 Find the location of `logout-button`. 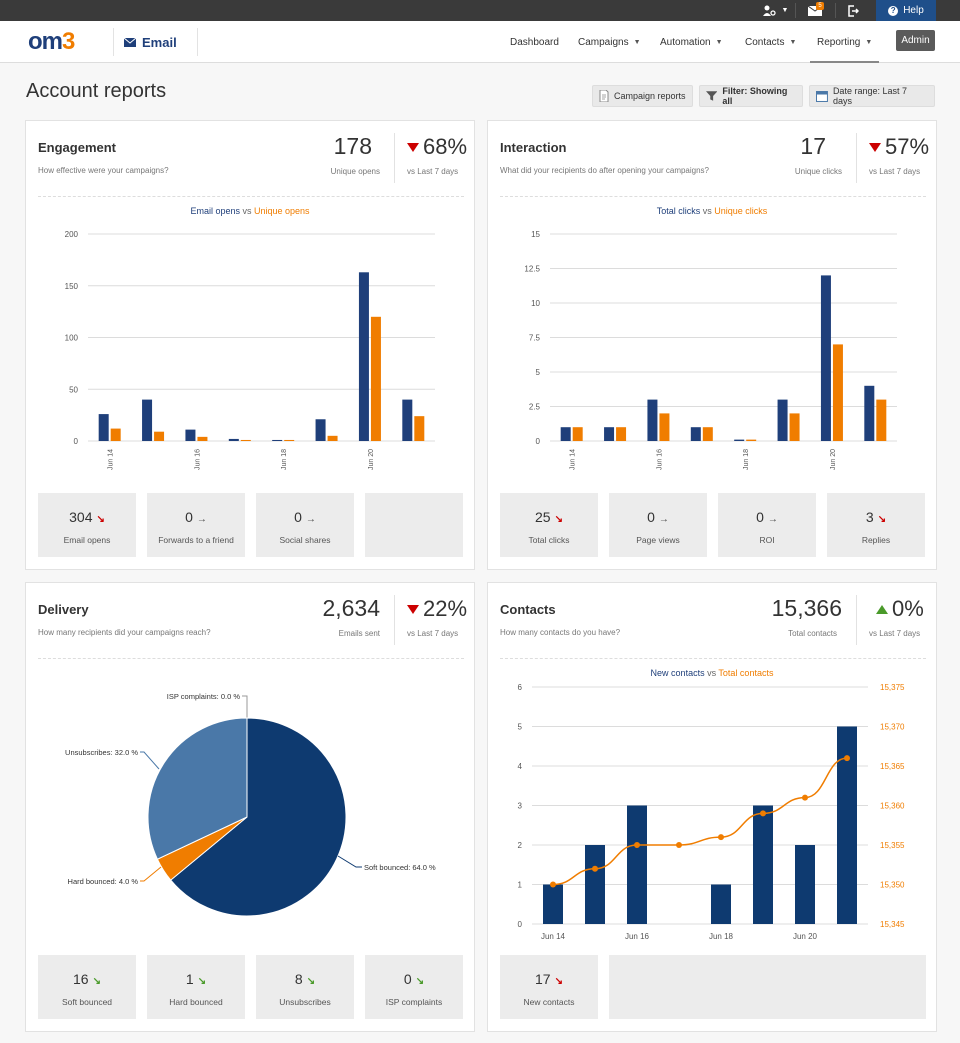

logout-button is located at coordinates (853, 10).